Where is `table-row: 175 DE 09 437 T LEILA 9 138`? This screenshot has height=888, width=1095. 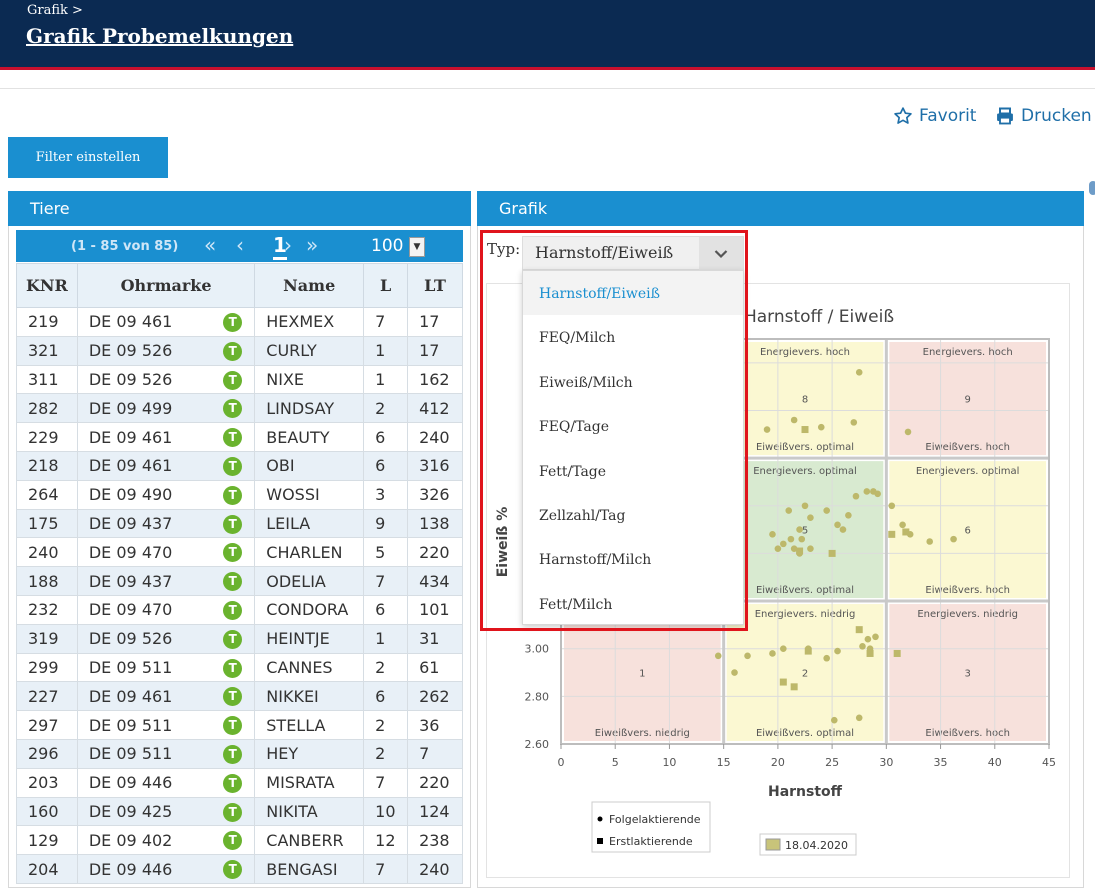
table-row: 175 DE 09 437 T LEILA 9 138 is located at coordinates (239, 523).